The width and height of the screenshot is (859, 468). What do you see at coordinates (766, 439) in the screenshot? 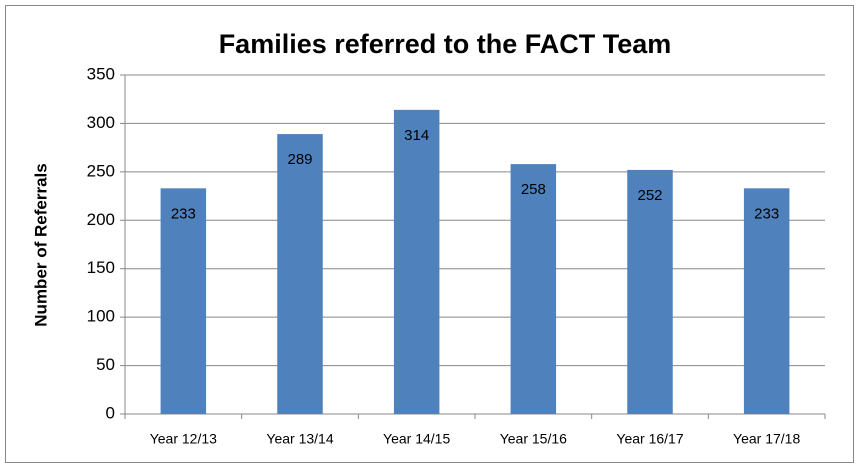
I see `x-tick-label: Year 17/18` at bounding box center [766, 439].